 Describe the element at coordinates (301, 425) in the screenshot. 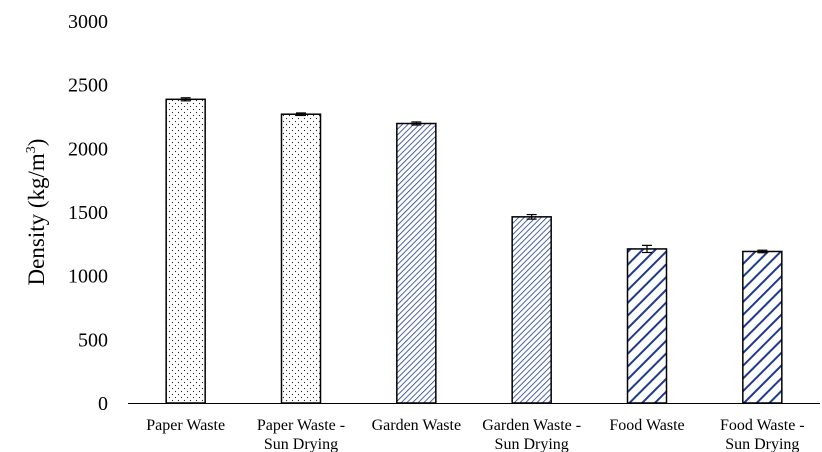

I see `x-category-label-line: Paper Waste -` at that location.